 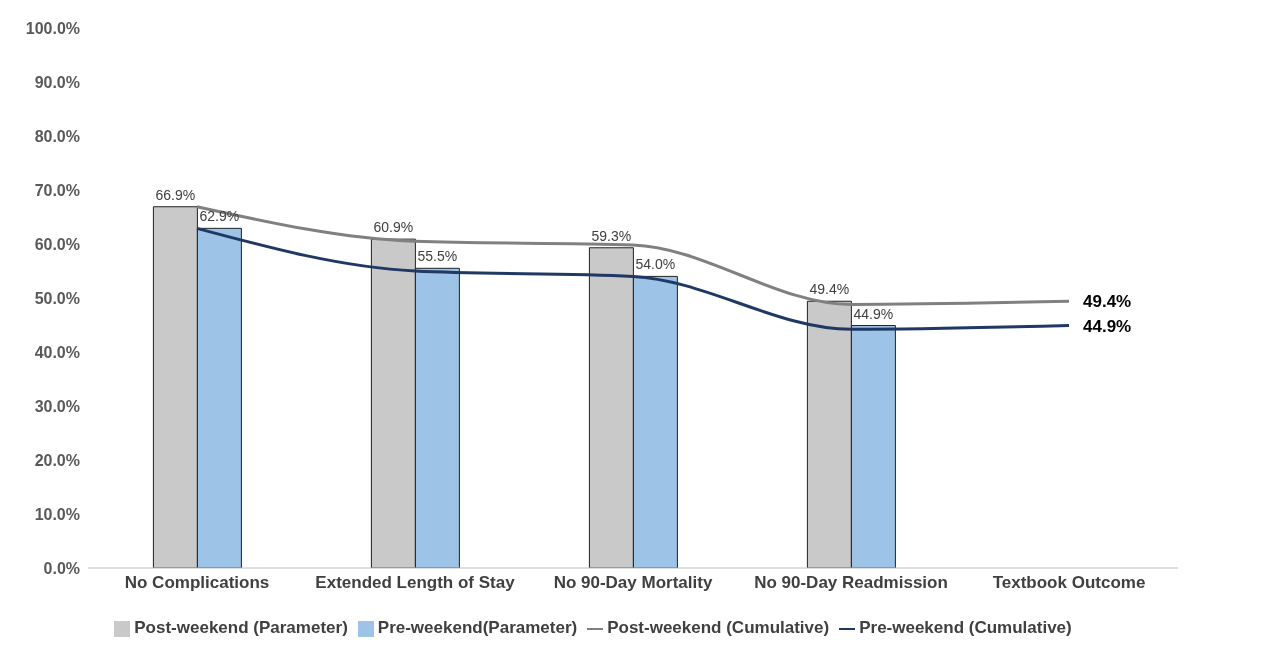 I want to click on x-tick-label: No Complications, so click(x=197, y=583).